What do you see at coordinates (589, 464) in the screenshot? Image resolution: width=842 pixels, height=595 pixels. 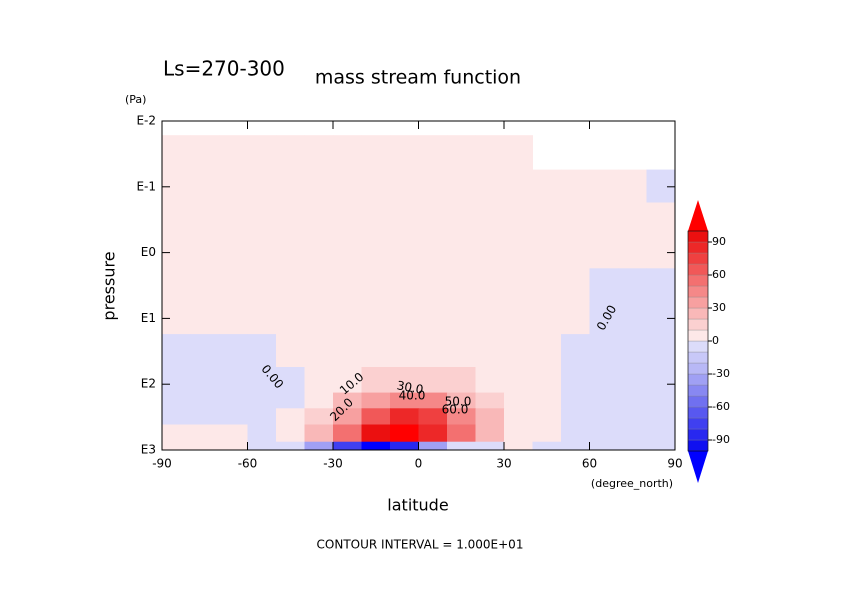 I see `x-tick-label: 60` at bounding box center [589, 464].